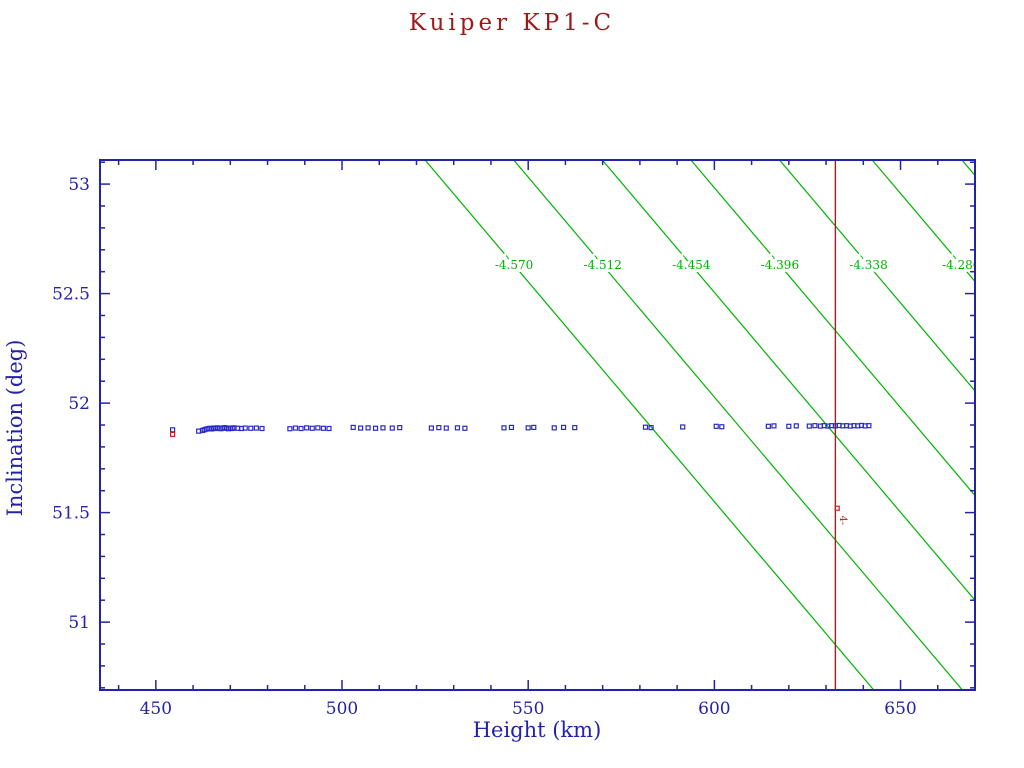  I want to click on y-axis-label: Inclination (deg), so click(15, 428).